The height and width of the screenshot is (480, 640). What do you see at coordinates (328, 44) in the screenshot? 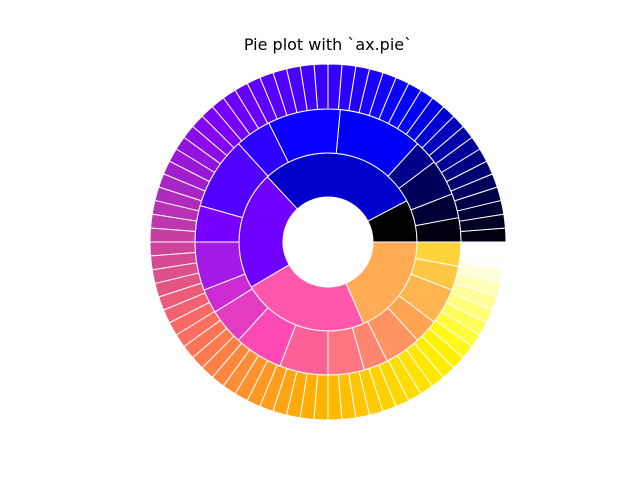
I see `chart-title: Pie plot with `ax.pie`` at bounding box center [328, 44].